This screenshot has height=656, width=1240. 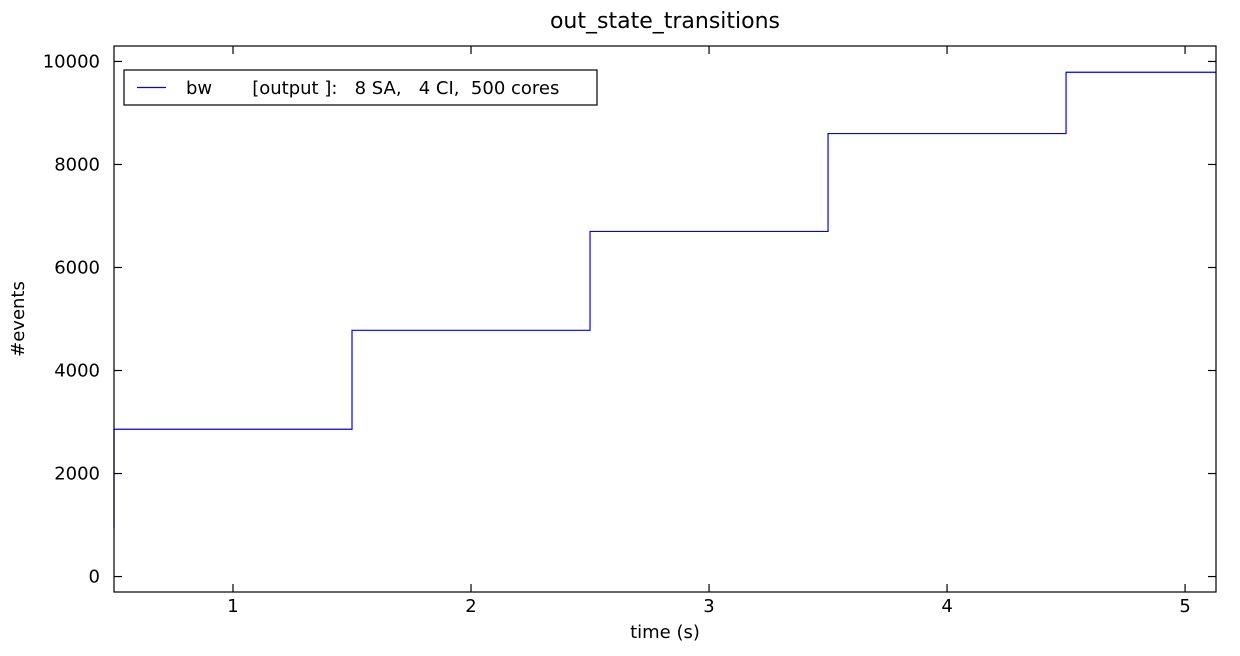 What do you see at coordinates (470, 606) in the screenshot?
I see `x-tick-label: 2` at bounding box center [470, 606].